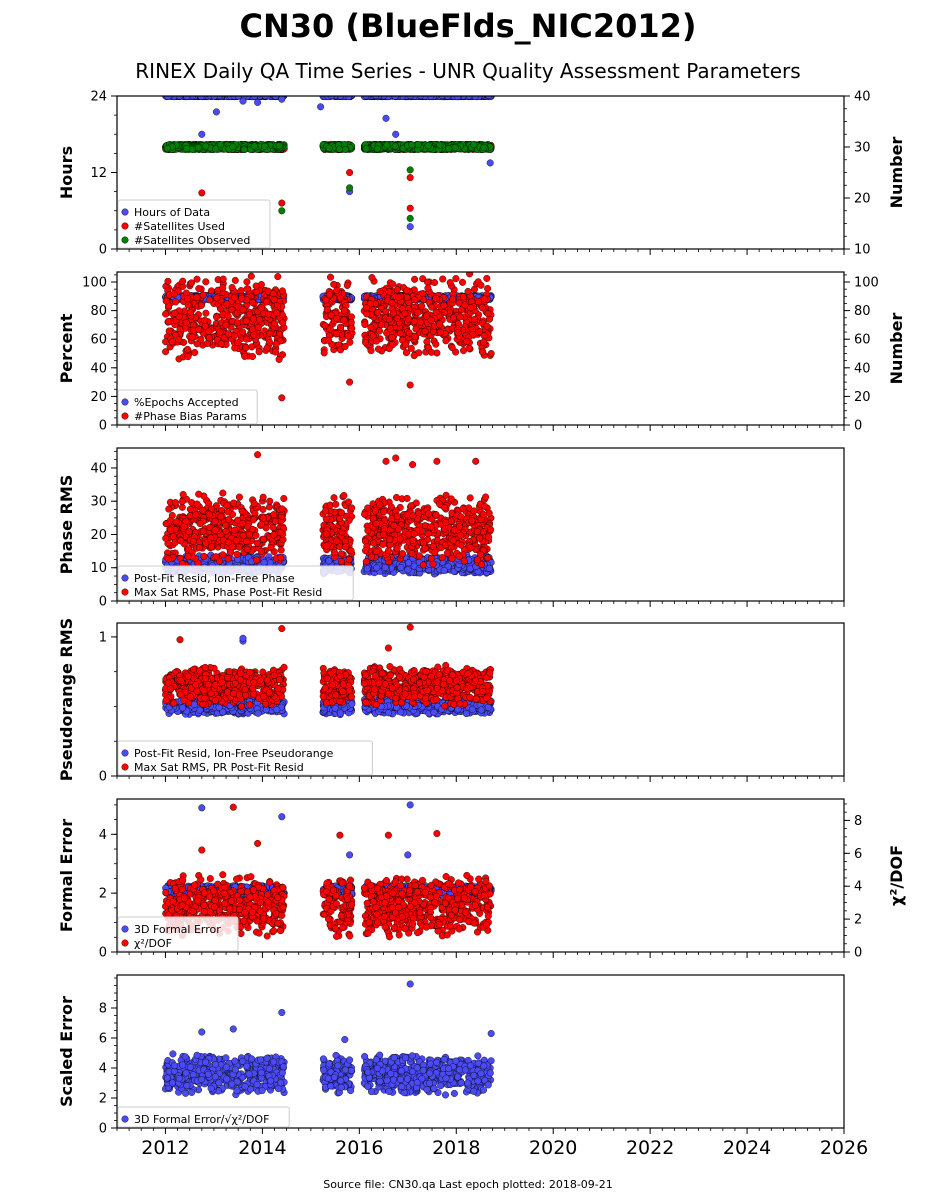  Describe the element at coordinates (862, 97) in the screenshot. I see `y2-tick-label: 40` at that location.